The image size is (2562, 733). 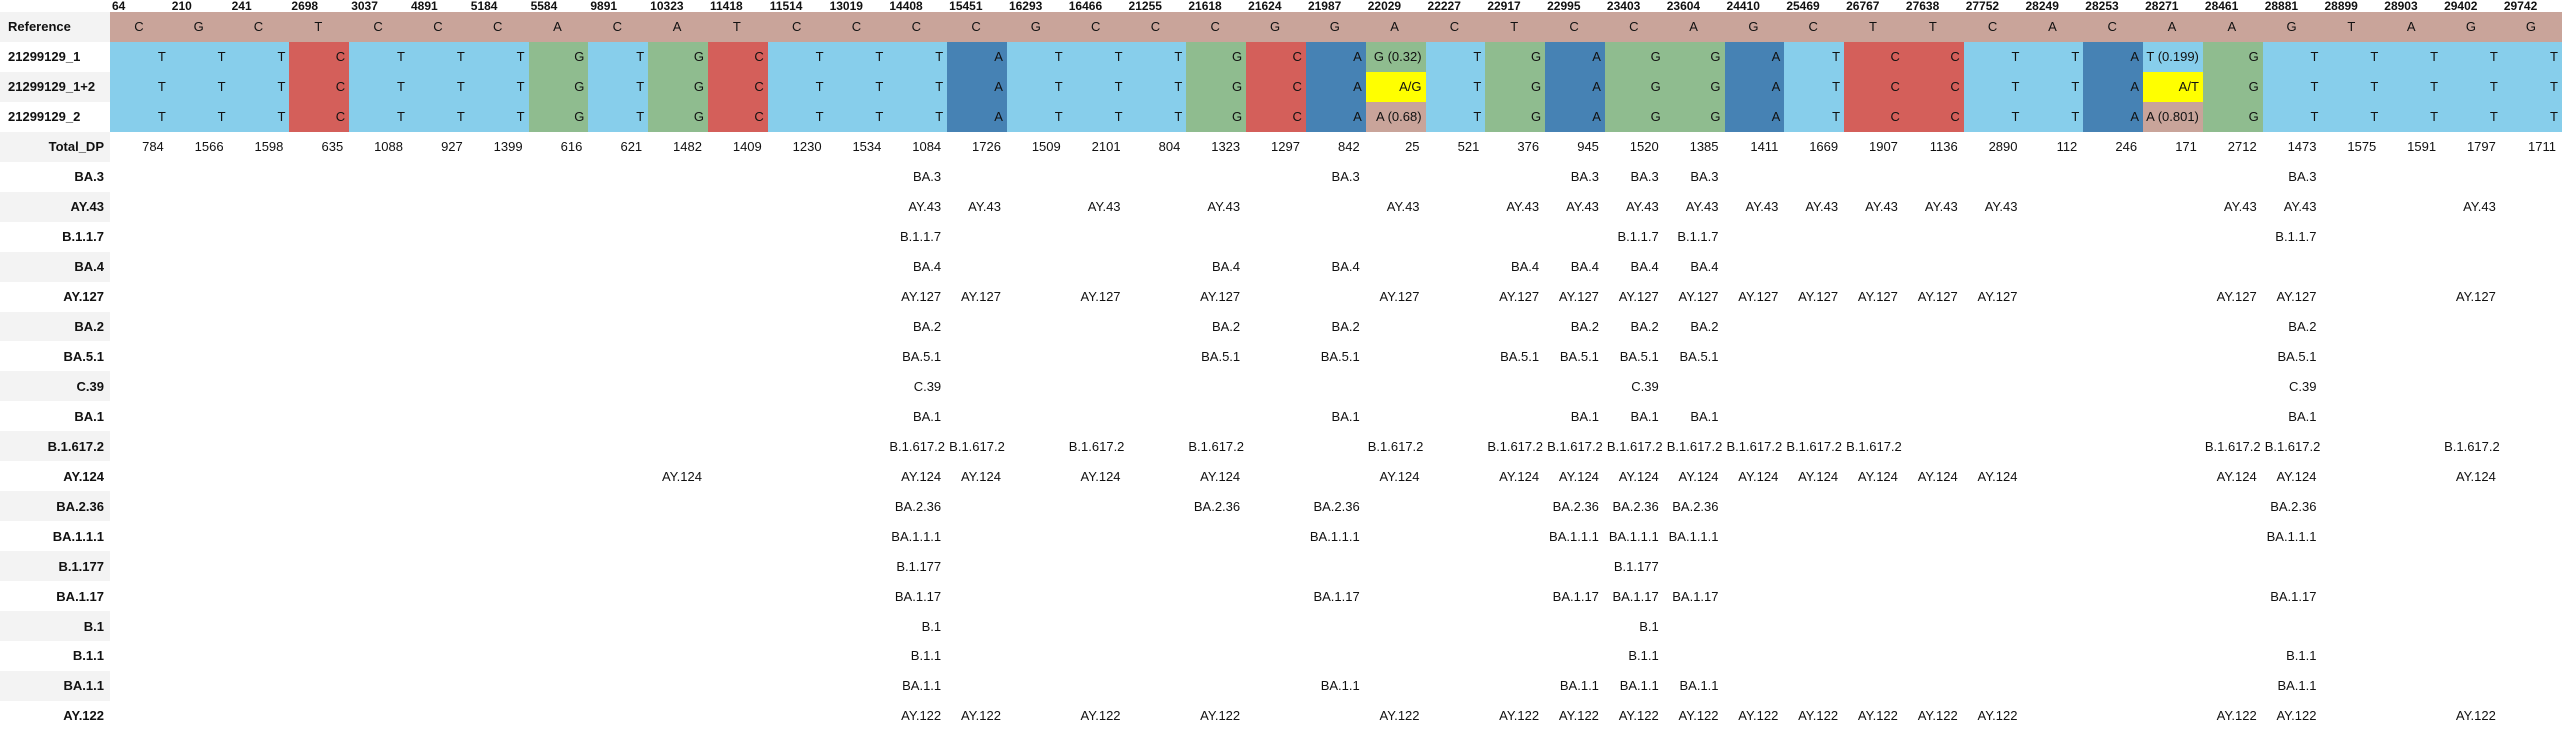 What do you see at coordinates (1281, 656) in the screenshot?
I see `lineage-row: B.1.1 B.1.1 B.1.1 B.1.1` at bounding box center [1281, 656].